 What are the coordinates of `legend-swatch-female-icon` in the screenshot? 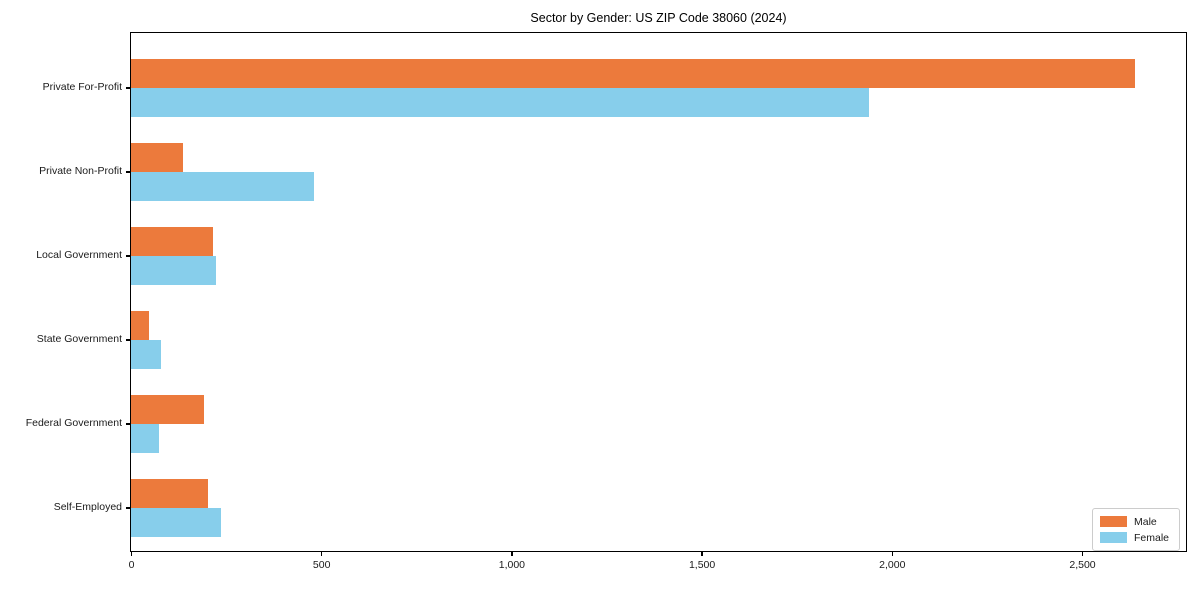 It's located at (1113, 537).